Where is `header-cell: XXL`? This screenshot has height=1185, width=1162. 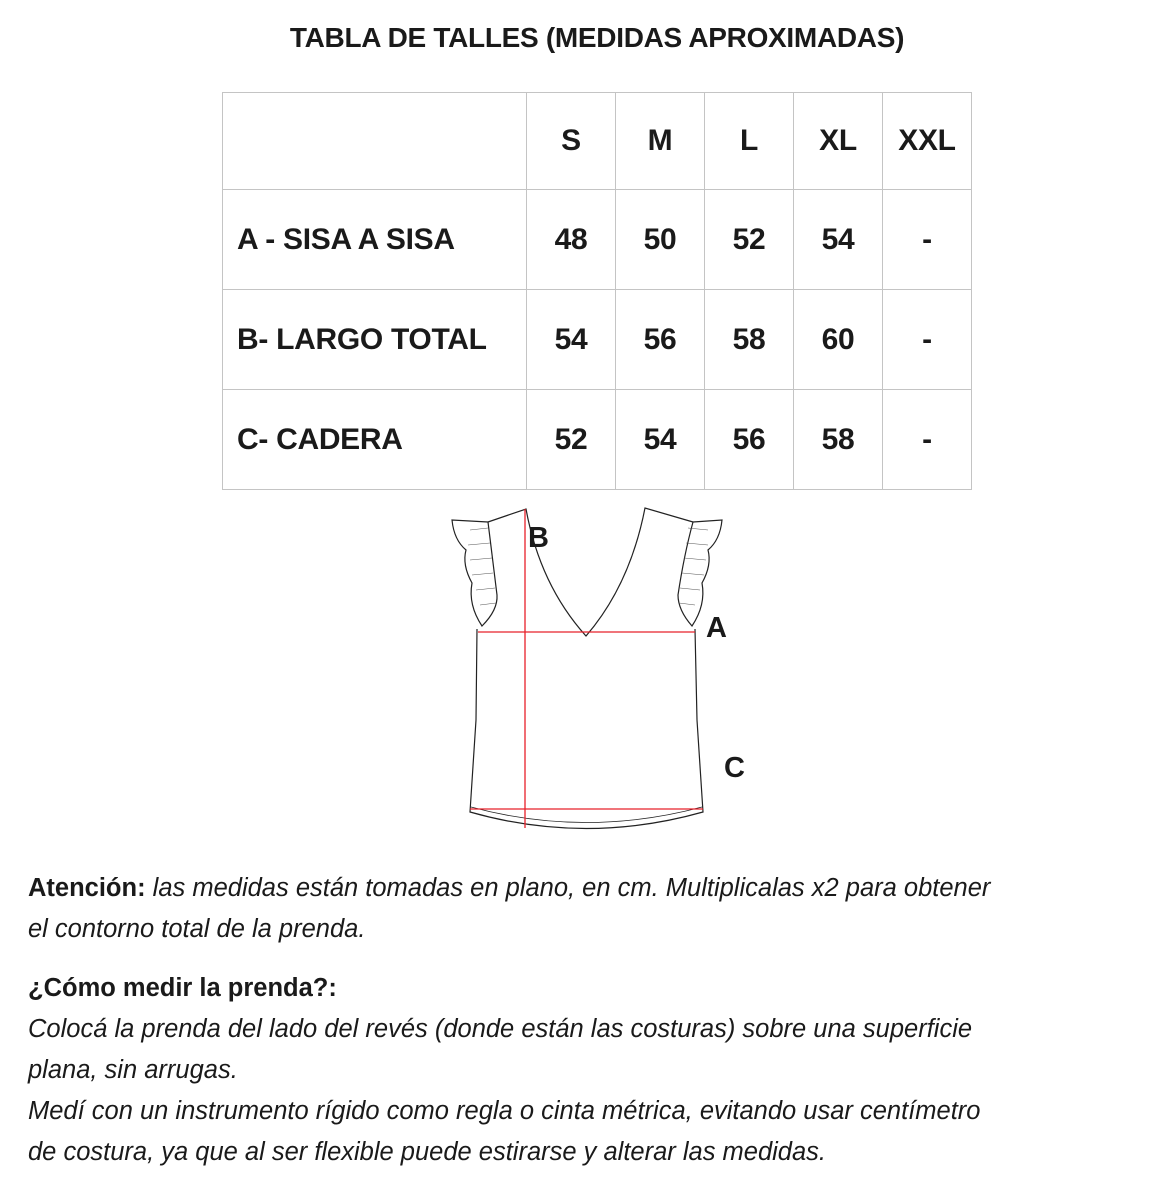
header-cell: XXL is located at coordinates (927, 141).